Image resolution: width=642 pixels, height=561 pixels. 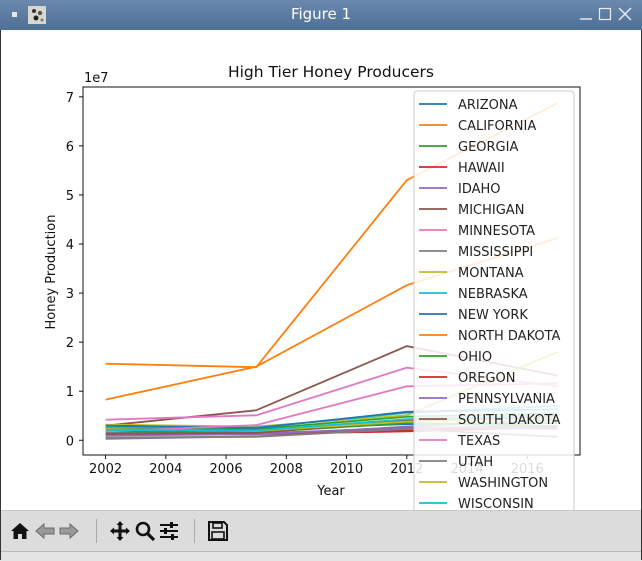 I want to click on move-icon, so click(x=120, y=531).